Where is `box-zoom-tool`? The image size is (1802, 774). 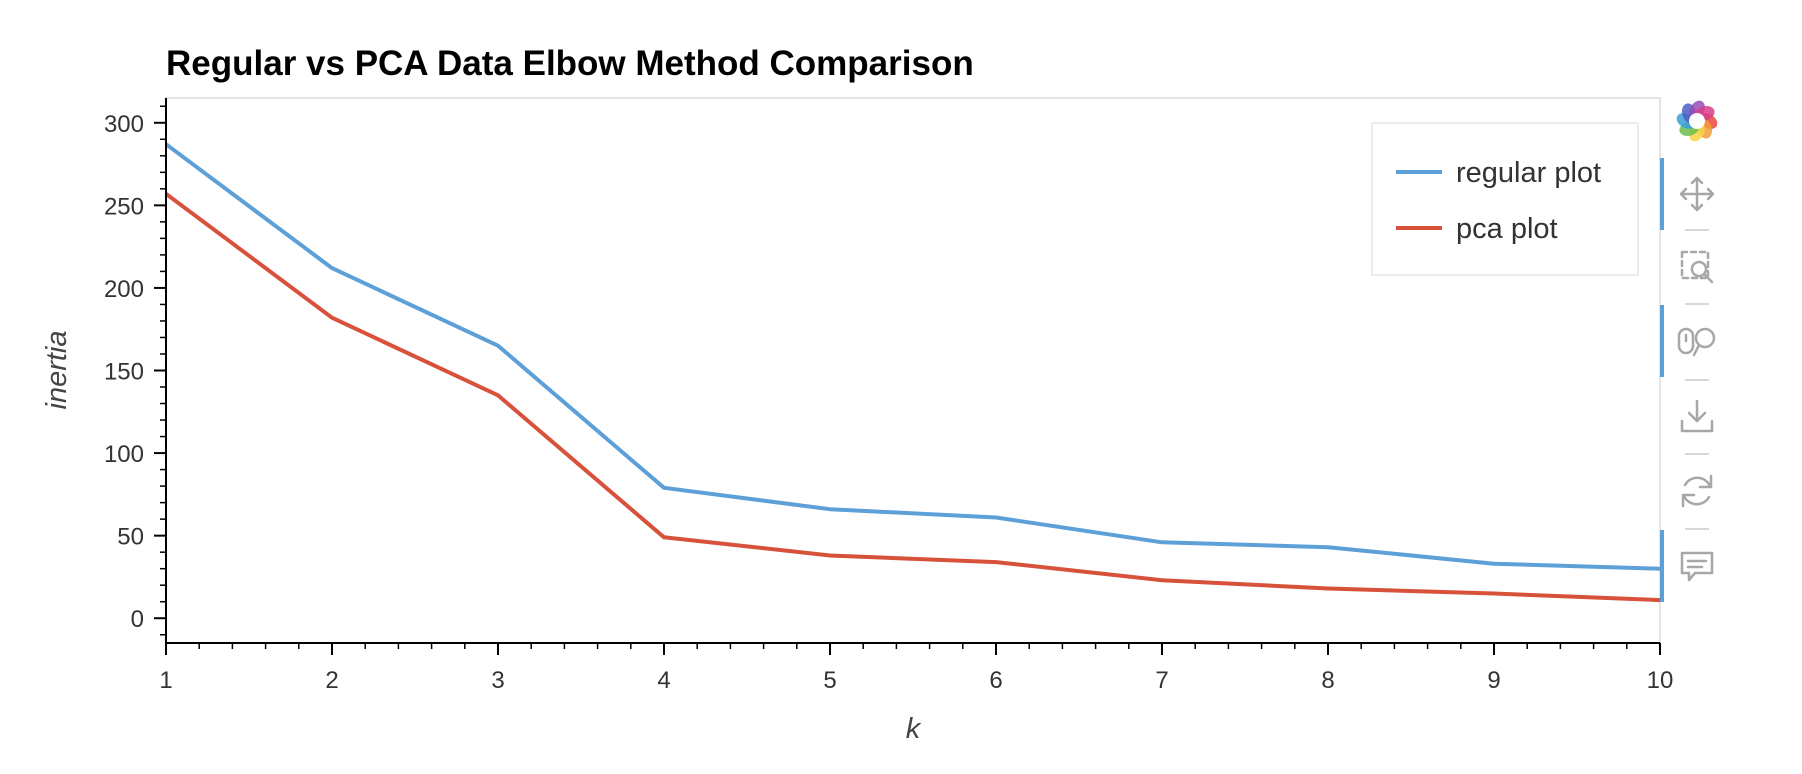
box-zoom-tool is located at coordinates (1697, 256).